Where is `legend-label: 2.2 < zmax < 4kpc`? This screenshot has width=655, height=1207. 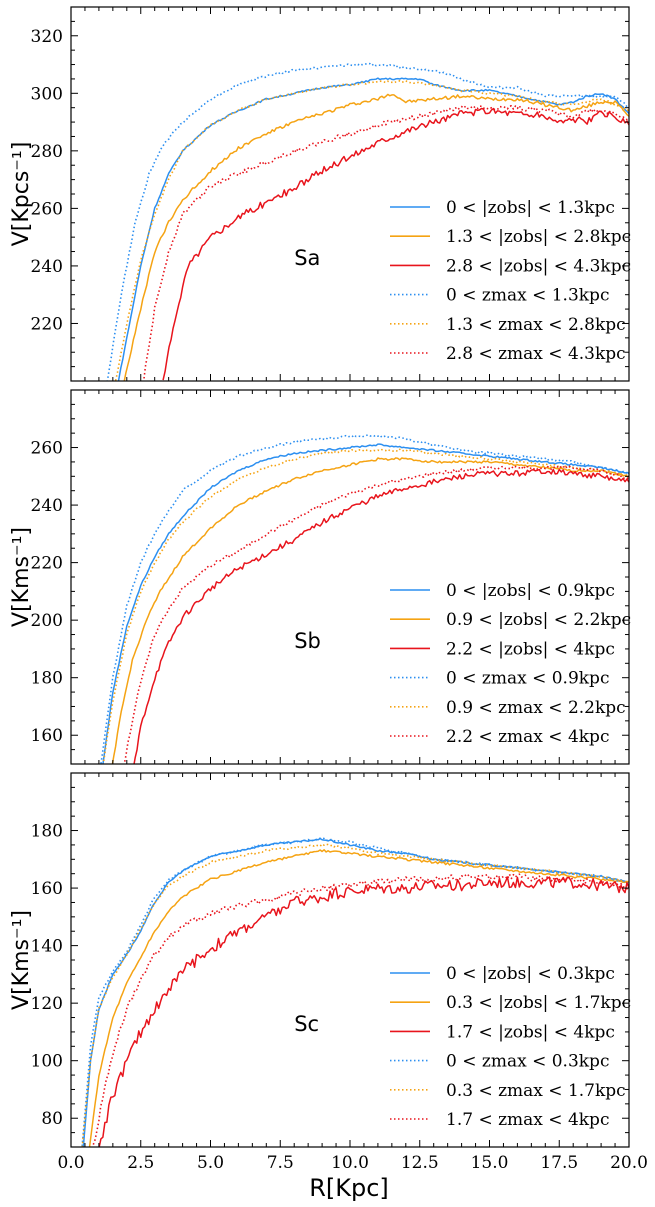 legend-label: 2.2 < zmax < 4kpc is located at coordinates (527, 737).